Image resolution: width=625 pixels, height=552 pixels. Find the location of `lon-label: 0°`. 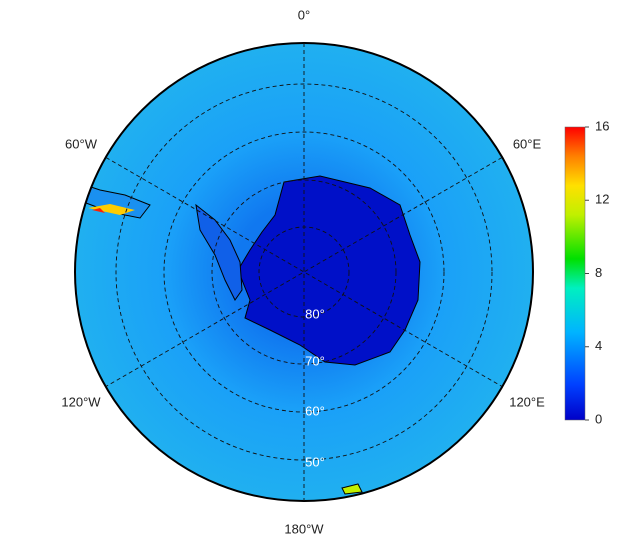

lon-label: 0° is located at coordinates (304, 14).